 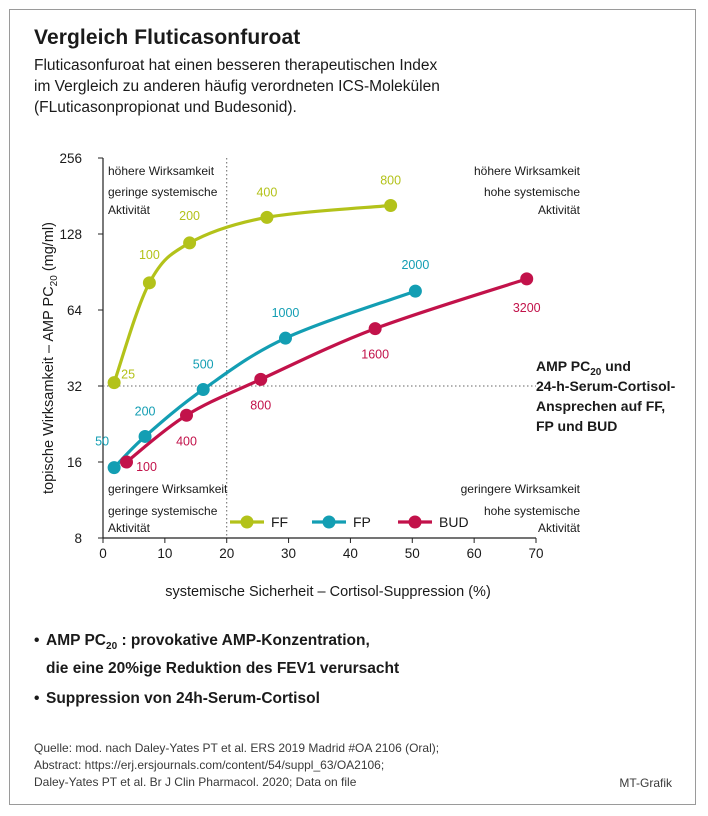 What do you see at coordinates (183, 699) in the screenshot?
I see `note-text: Suppression von 24h-Serum-Cortisol` at bounding box center [183, 699].